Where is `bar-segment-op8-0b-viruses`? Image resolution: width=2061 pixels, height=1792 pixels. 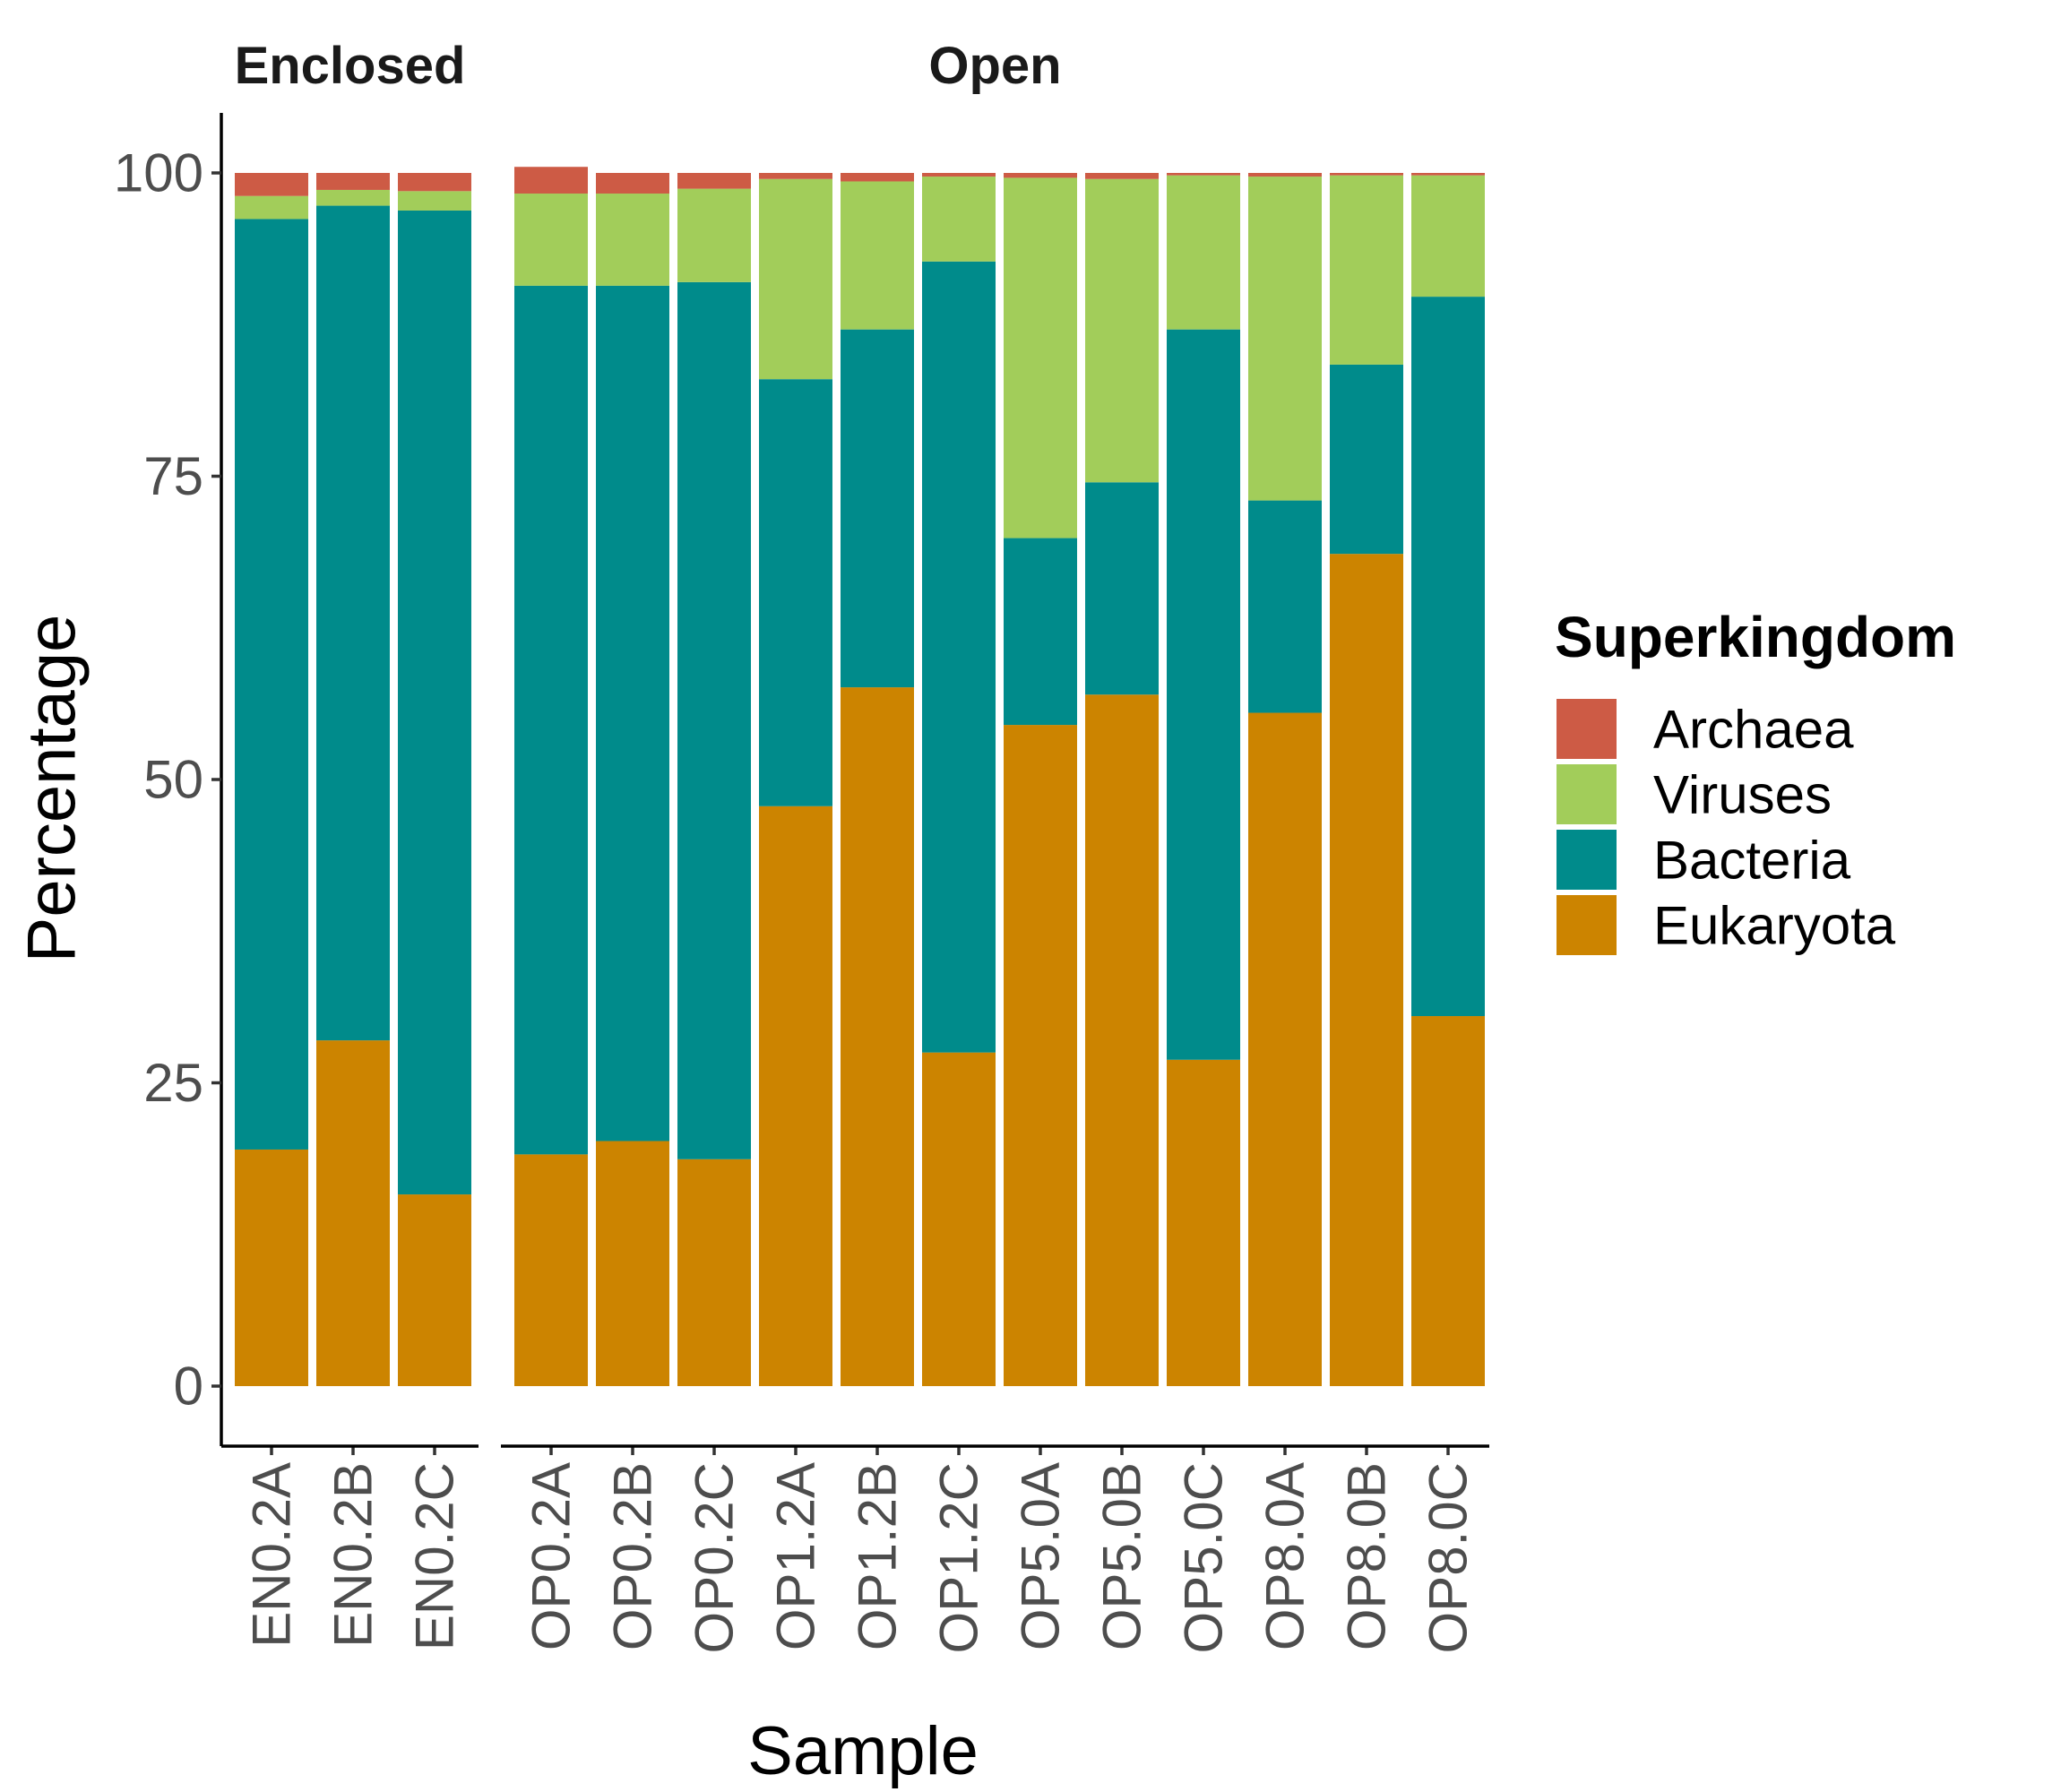 bar-segment-op8-0b-viruses is located at coordinates (1366, 270).